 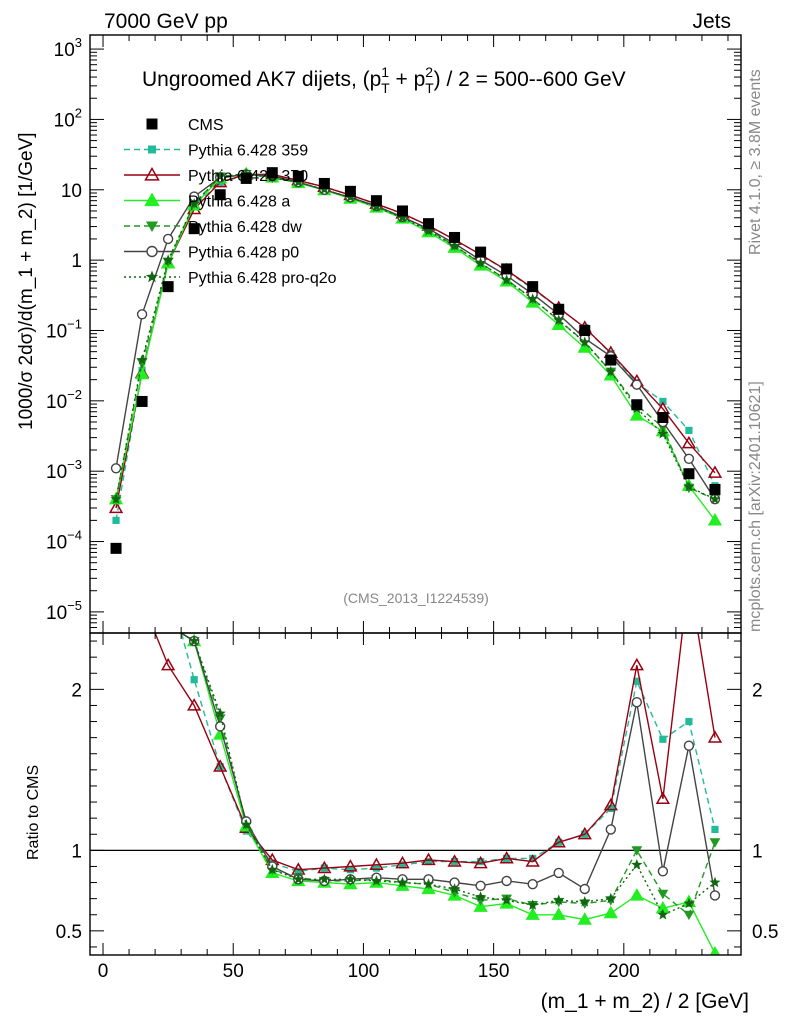 What do you see at coordinates (262, 278) in the screenshot?
I see `legend-label-5: Pythia 6.428 pro-q2o` at bounding box center [262, 278].